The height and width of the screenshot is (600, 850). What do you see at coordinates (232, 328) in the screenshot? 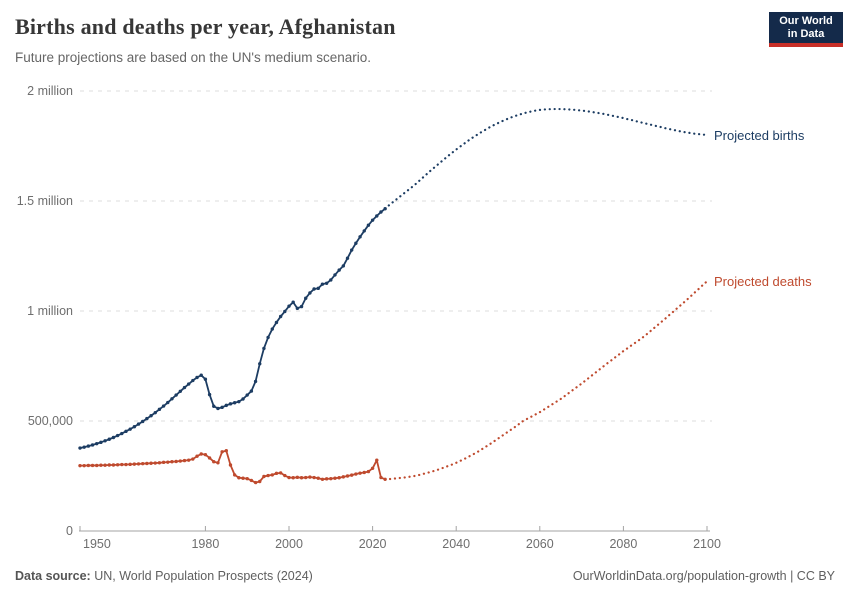
I see `births-line-observed` at bounding box center [232, 328].